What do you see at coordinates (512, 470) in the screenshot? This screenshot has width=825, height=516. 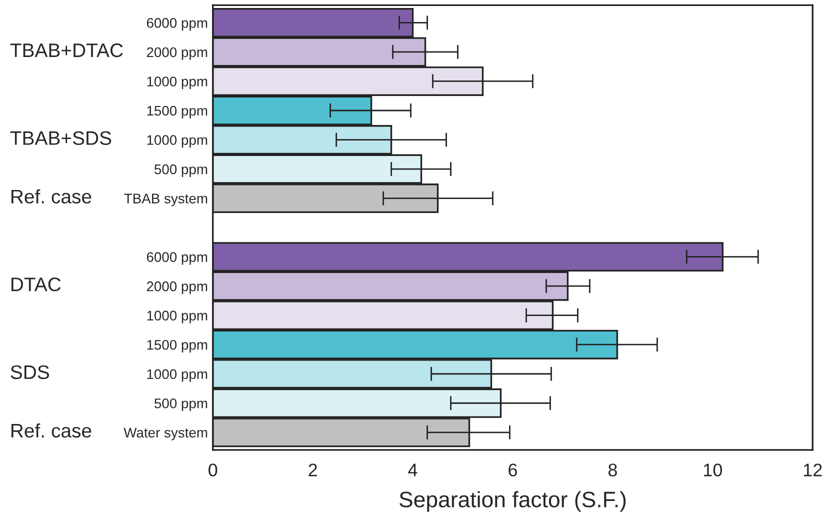 I see `x-tick-label: 6` at bounding box center [512, 470].